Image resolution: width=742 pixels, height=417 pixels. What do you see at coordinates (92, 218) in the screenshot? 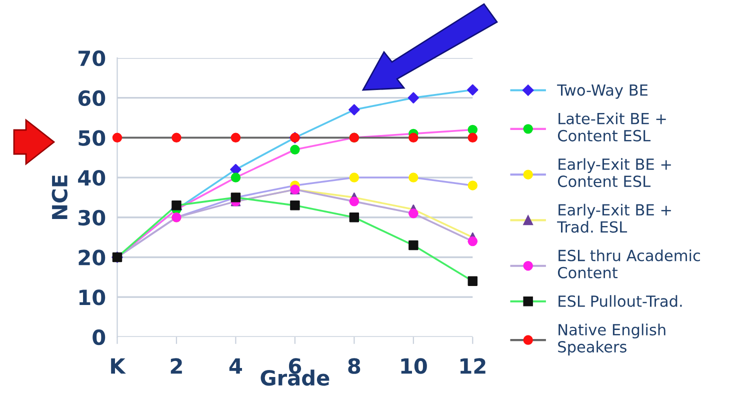
I see `y-tick-label: 30` at bounding box center [92, 218].